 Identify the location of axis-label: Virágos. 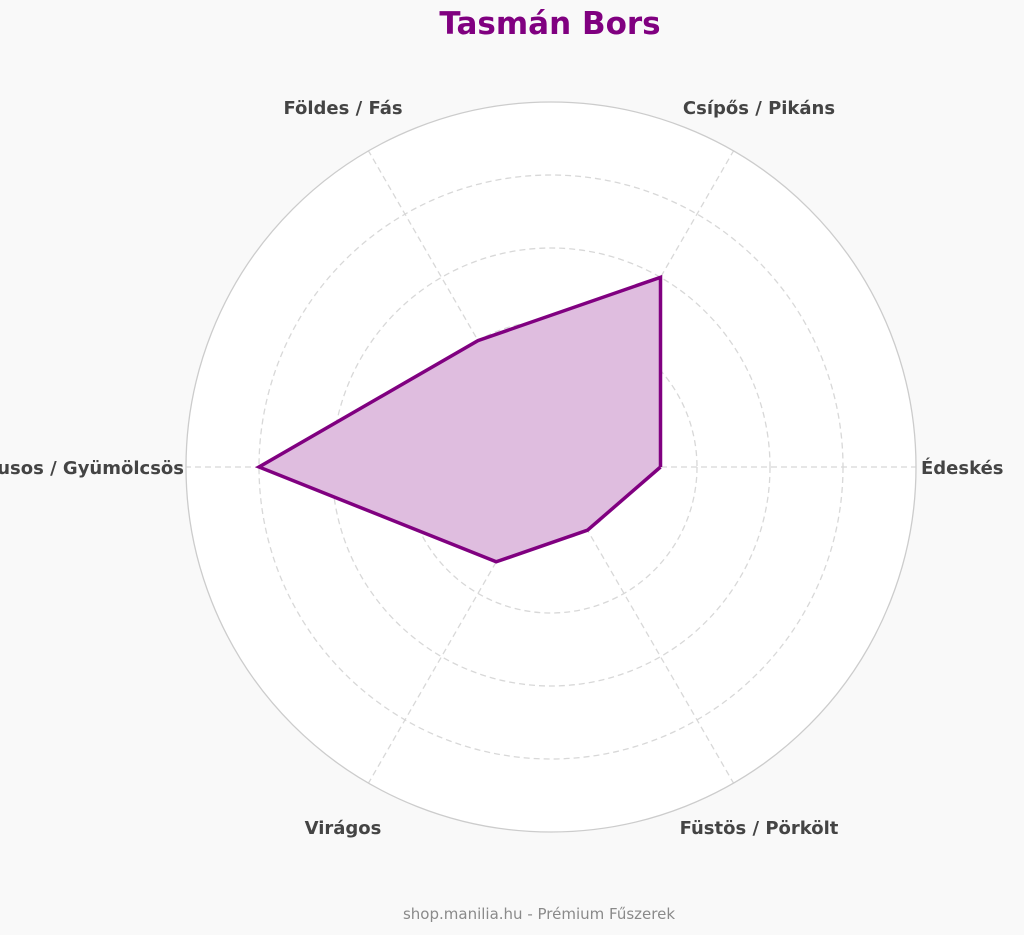
(343, 828).